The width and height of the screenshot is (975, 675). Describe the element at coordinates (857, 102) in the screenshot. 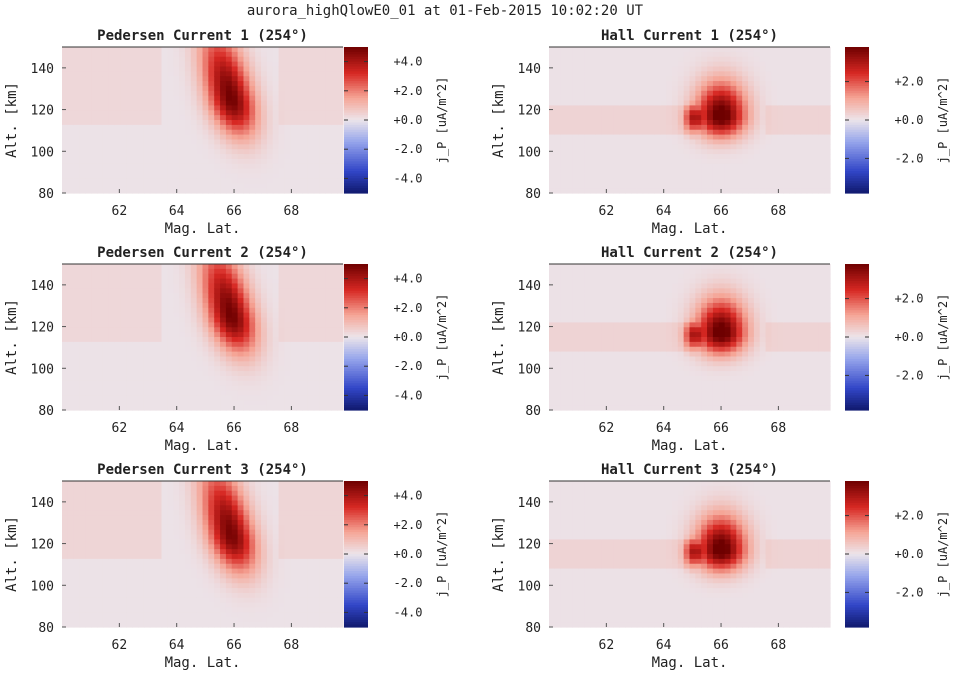

I see `colorbar-segment` at that location.